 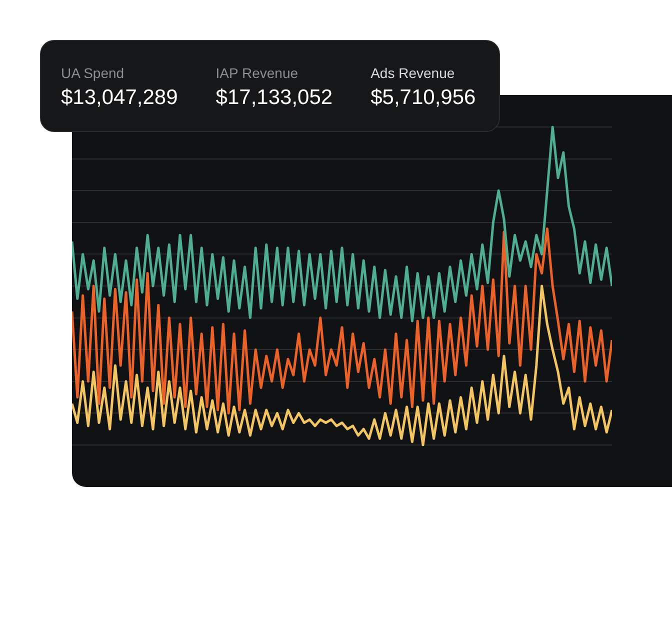 What do you see at coordinates (274, 98) in the screenshot?
I see `text: $17,133,052` at bounding box center [274, 98].